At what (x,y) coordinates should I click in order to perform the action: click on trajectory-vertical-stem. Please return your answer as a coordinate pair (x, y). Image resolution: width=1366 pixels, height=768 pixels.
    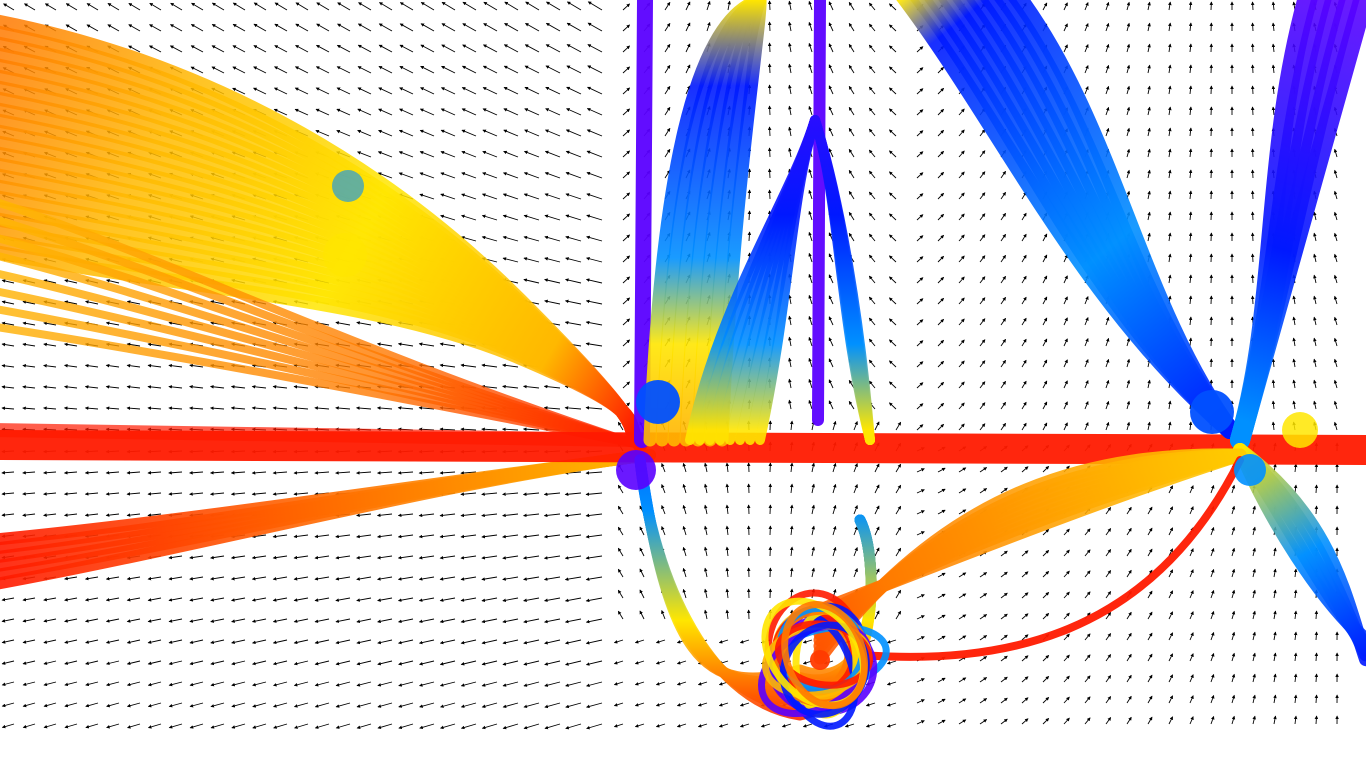
    Looking at the image, I should click on (819, 213).